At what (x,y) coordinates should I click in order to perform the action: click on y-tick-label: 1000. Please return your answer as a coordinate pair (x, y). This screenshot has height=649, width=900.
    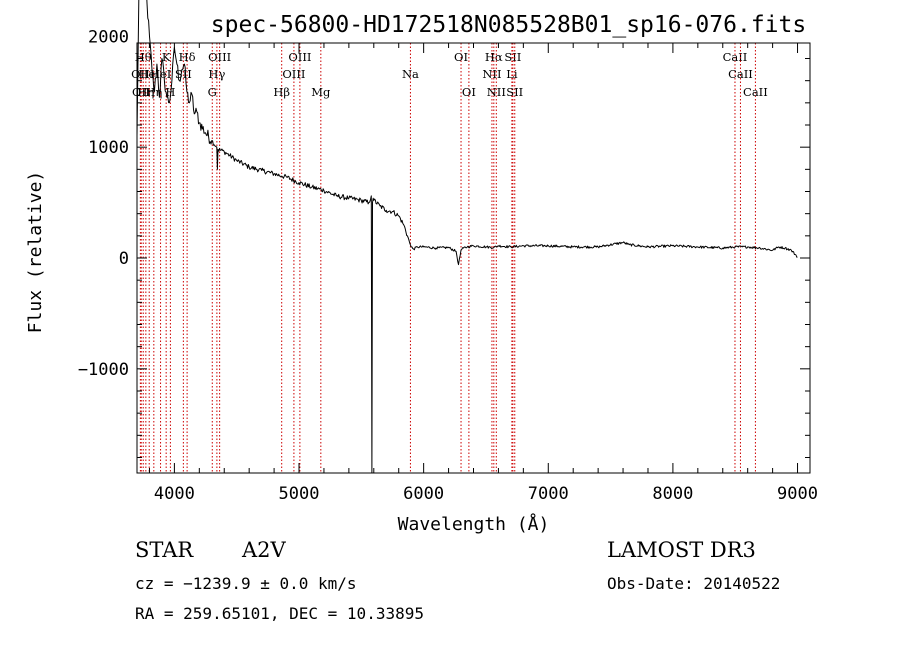
    Looking at the image, I should click on (108, 148).